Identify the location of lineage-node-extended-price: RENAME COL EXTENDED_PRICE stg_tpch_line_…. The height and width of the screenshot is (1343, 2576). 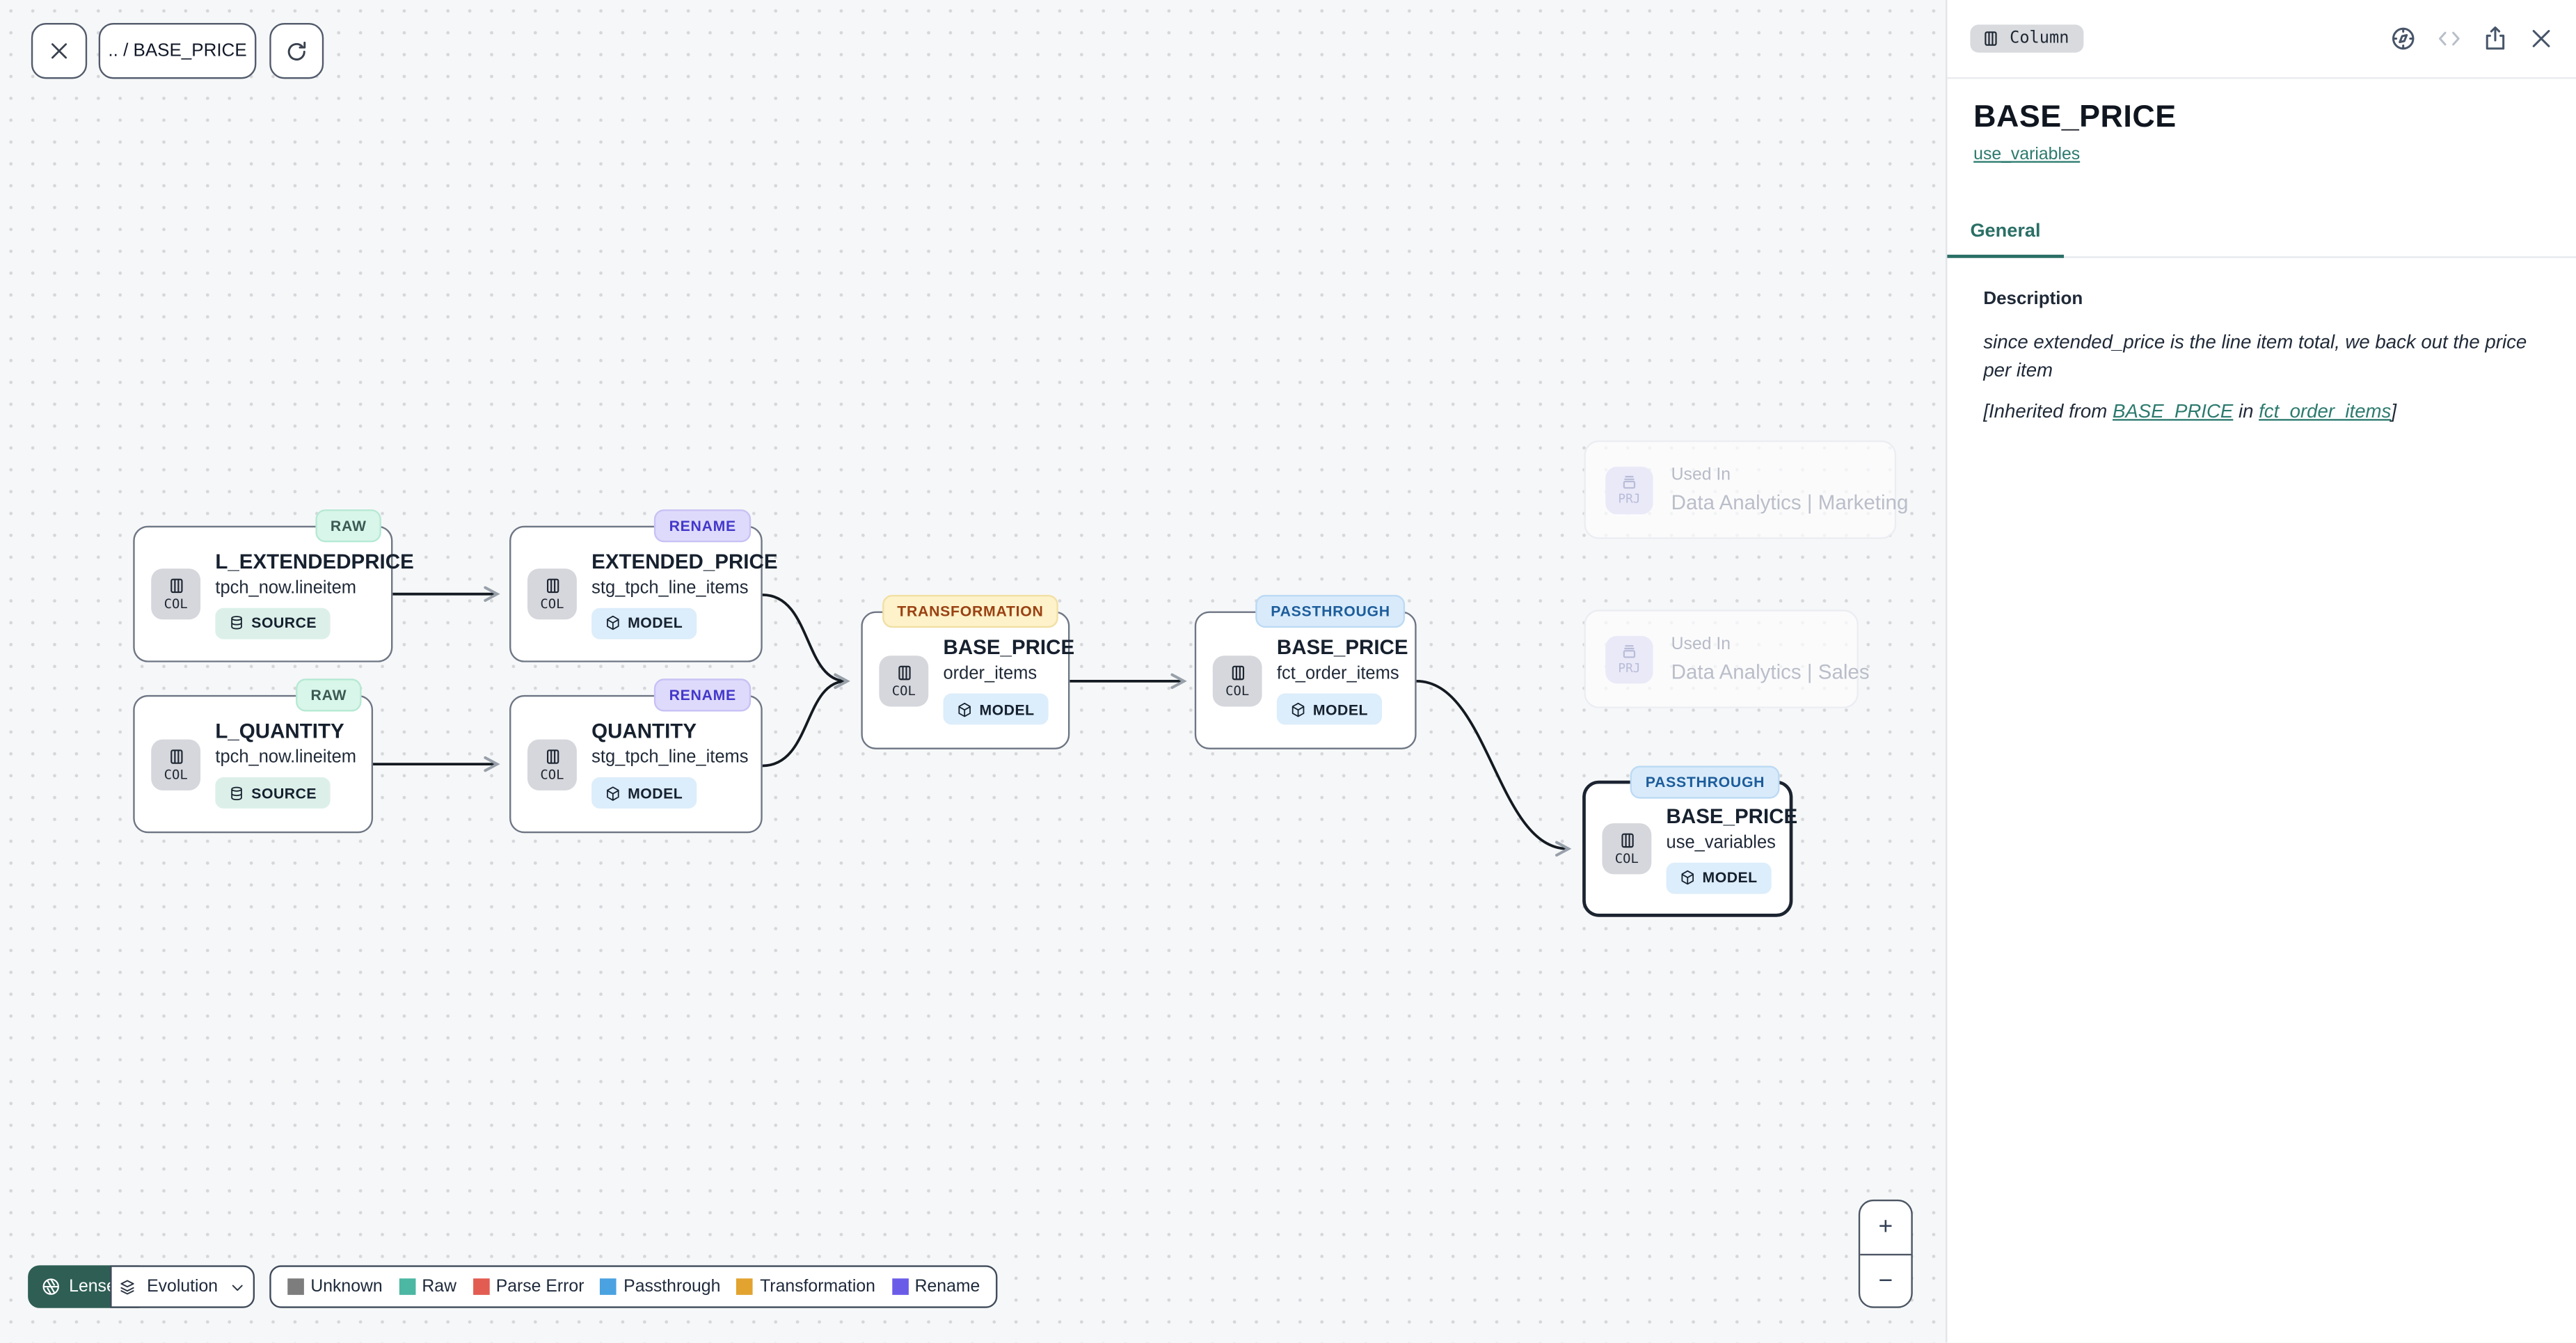
(643, 585).